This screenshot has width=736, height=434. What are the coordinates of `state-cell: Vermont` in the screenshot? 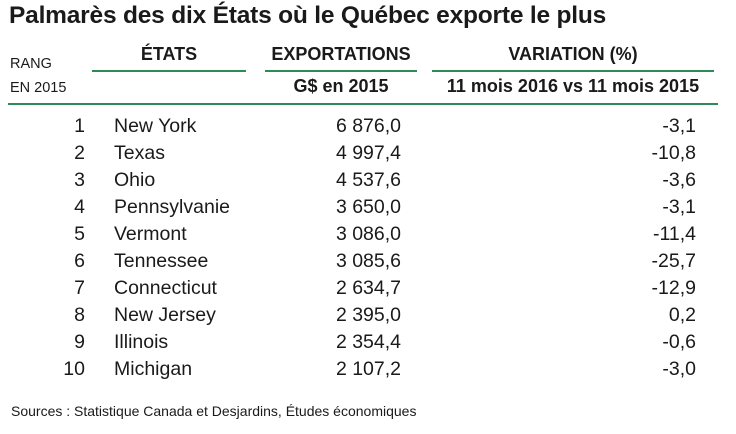 It's located at (150, 234).